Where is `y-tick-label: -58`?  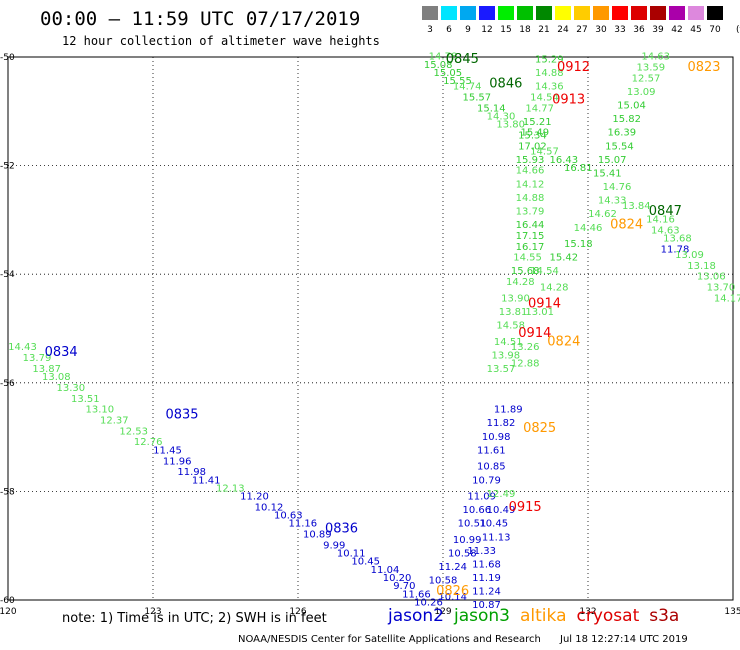
y-tick-label: -58 is located at coordinates (7, 492).